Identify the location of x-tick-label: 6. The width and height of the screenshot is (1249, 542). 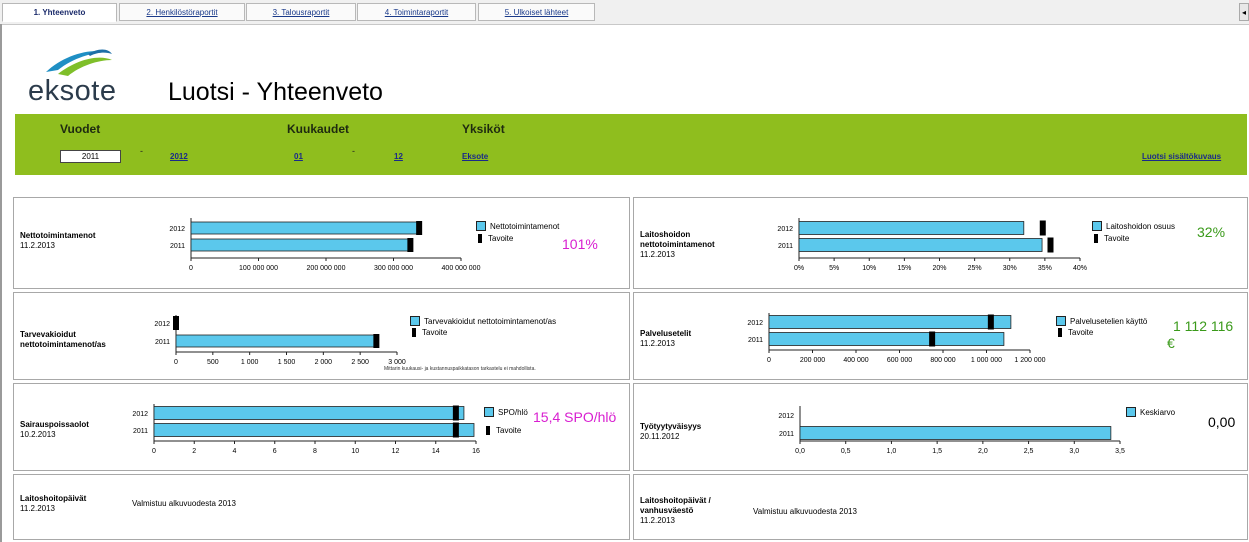
(275, 451).